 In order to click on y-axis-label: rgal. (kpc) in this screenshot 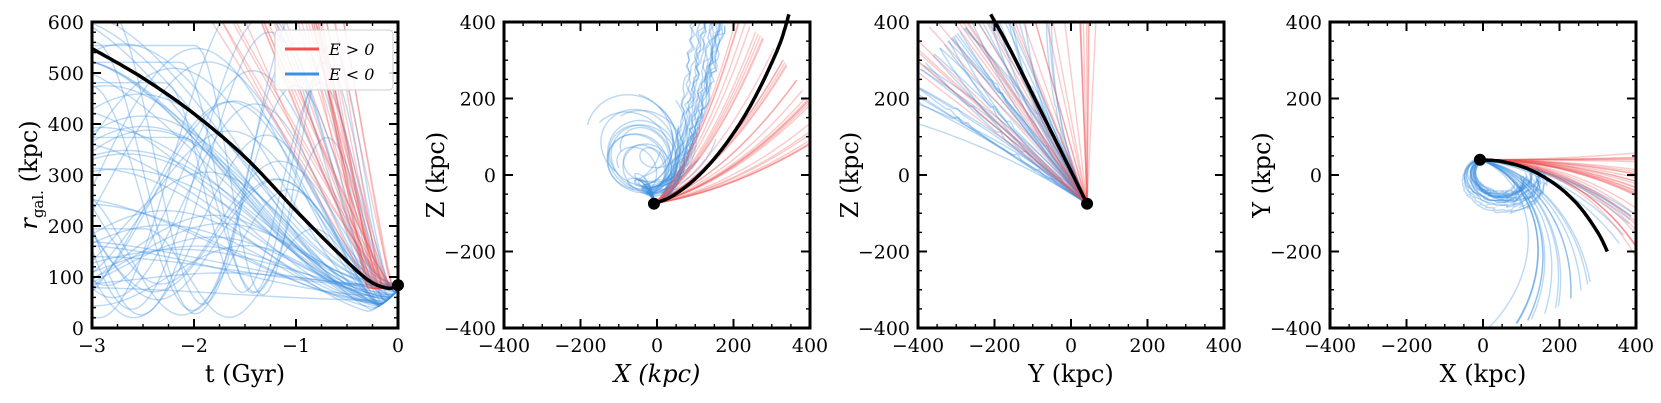, I will do `click(31, 174)`.